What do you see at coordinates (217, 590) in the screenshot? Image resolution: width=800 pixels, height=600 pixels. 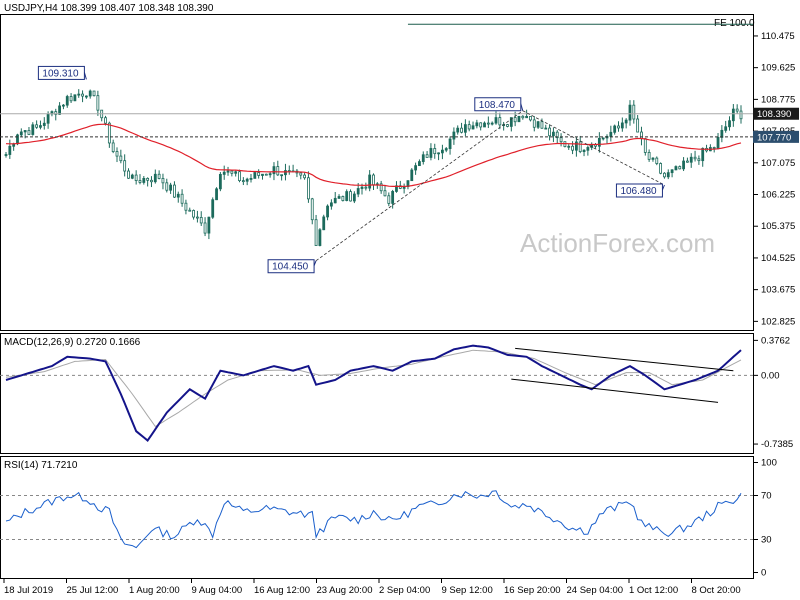 I see `xtick-label: 9 Aug 04:00` at bounding box center [217, 590].